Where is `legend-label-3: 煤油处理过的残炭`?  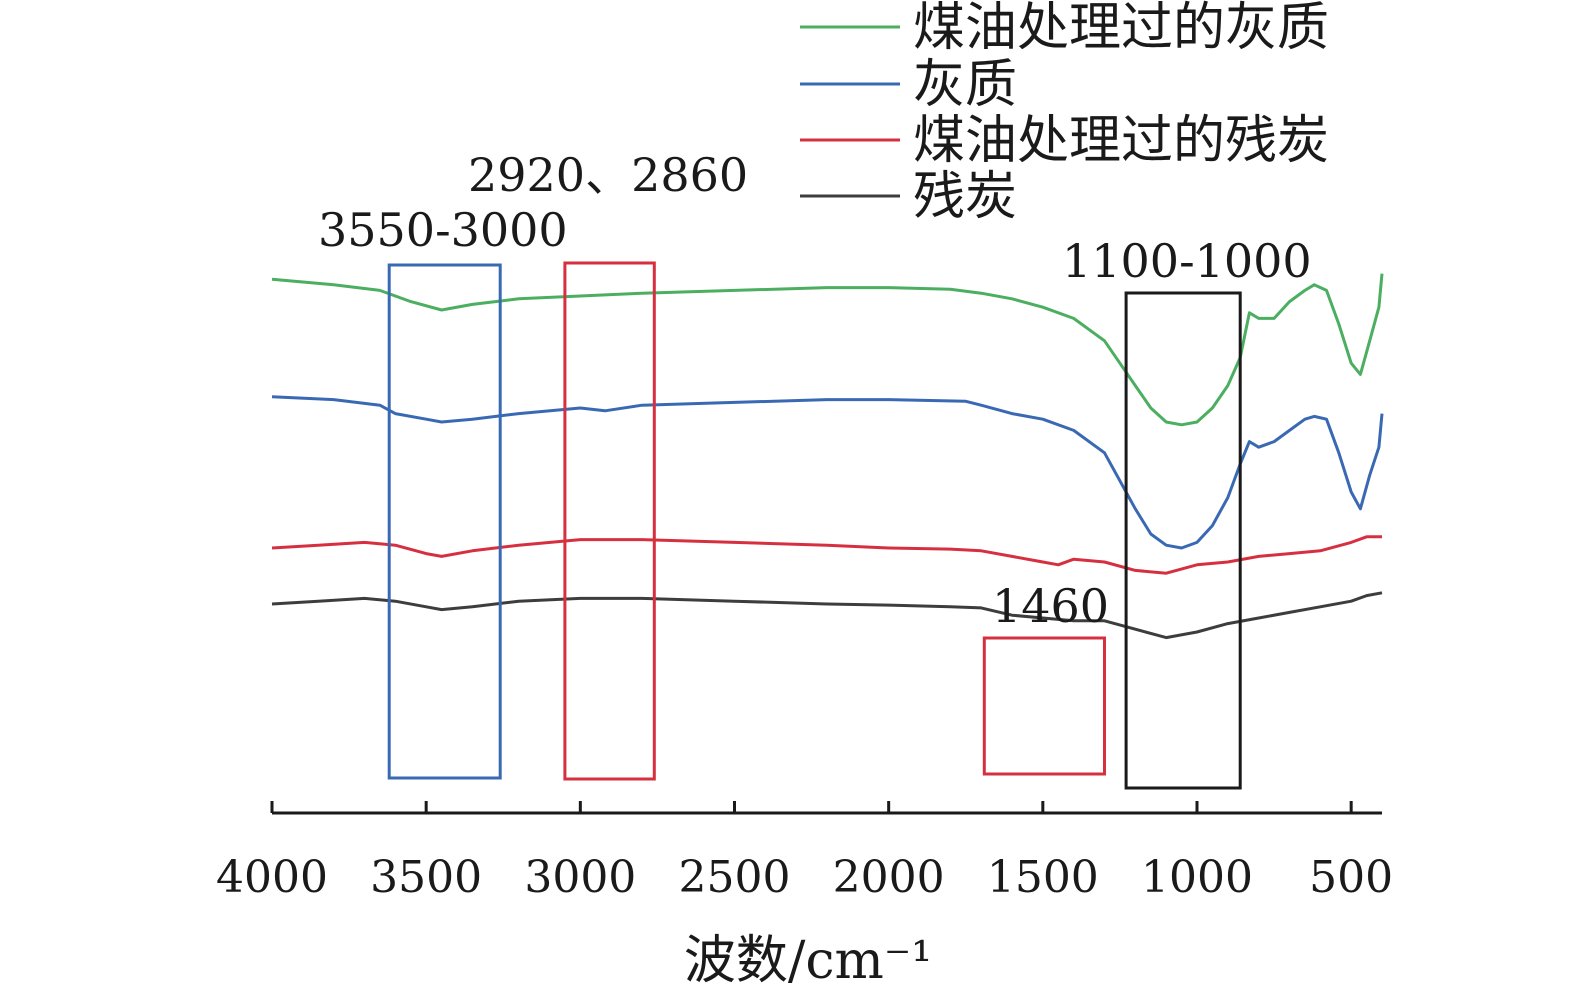
legend-label-3: 煤油处理过的残炭 is located at coordinates (1121, 141).